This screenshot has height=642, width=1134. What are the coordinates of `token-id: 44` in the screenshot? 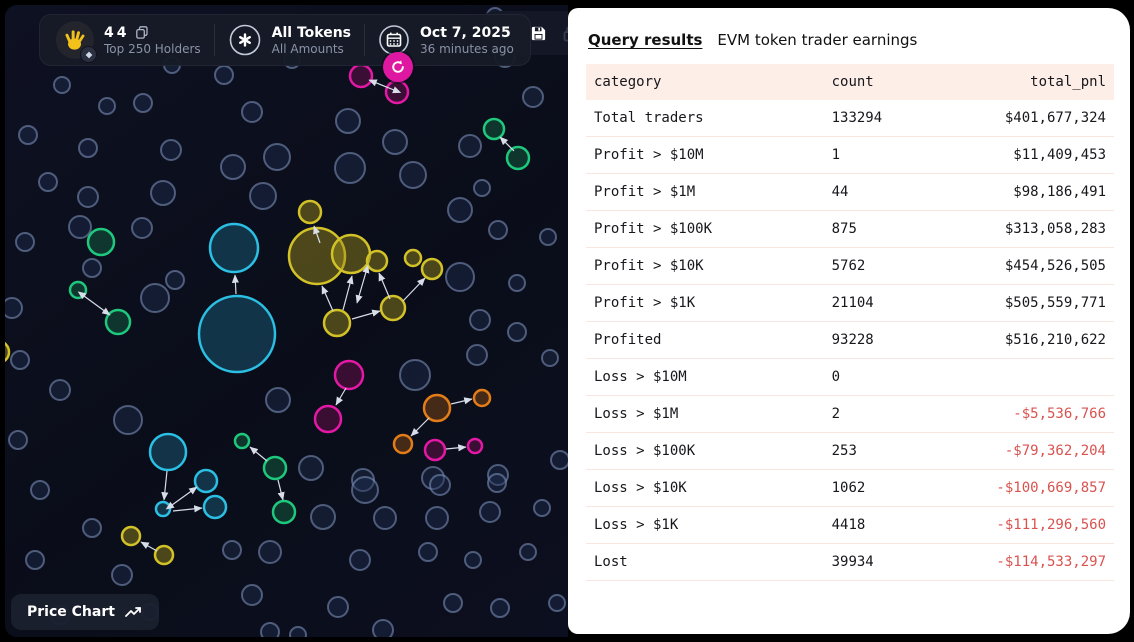 It's located at (117, 32).